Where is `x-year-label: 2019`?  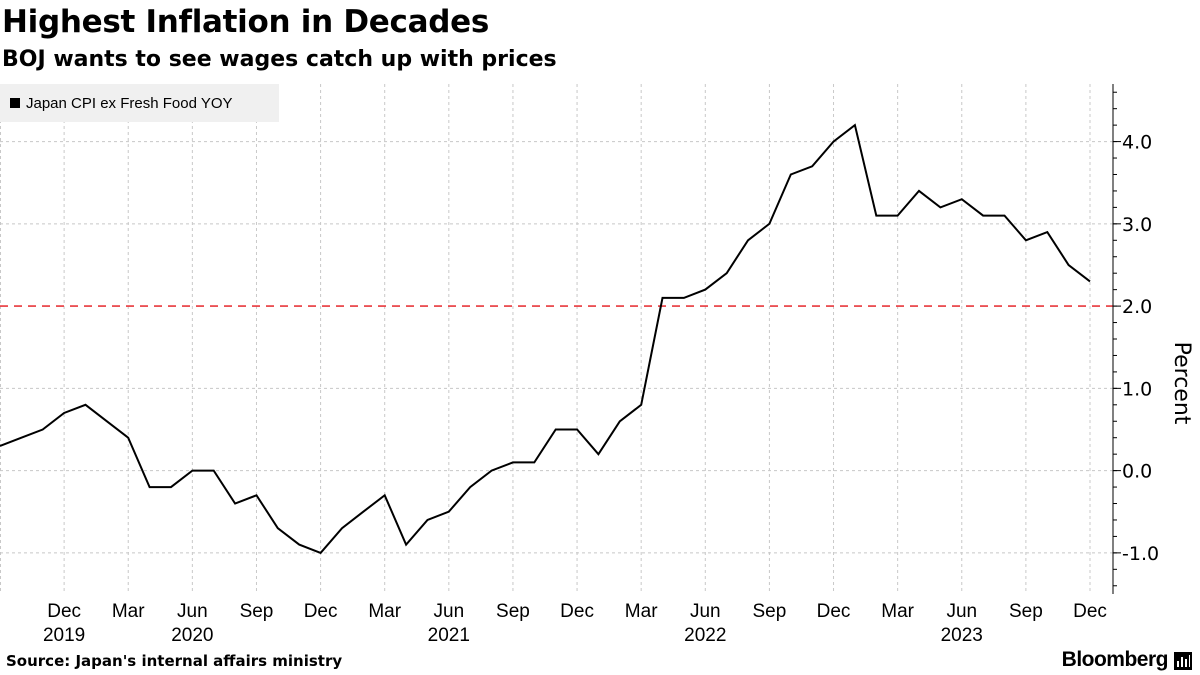 x-year-label: 2019 is located at coordinates (64, 635).